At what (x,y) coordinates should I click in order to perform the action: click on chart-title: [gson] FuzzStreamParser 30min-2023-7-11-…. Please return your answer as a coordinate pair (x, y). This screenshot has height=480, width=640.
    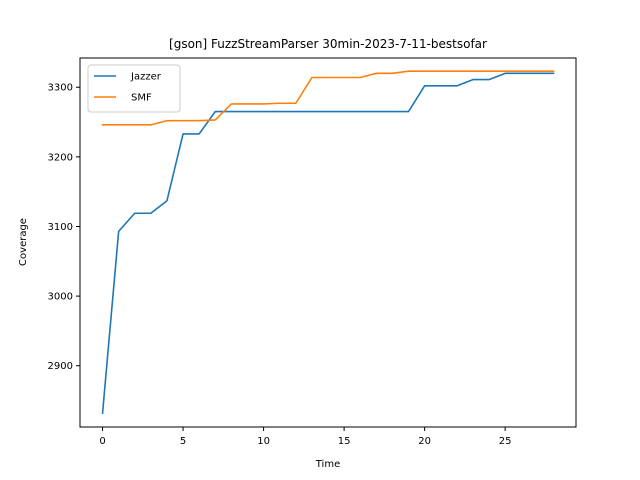
    Looking at the image, I should click on (328, 44).